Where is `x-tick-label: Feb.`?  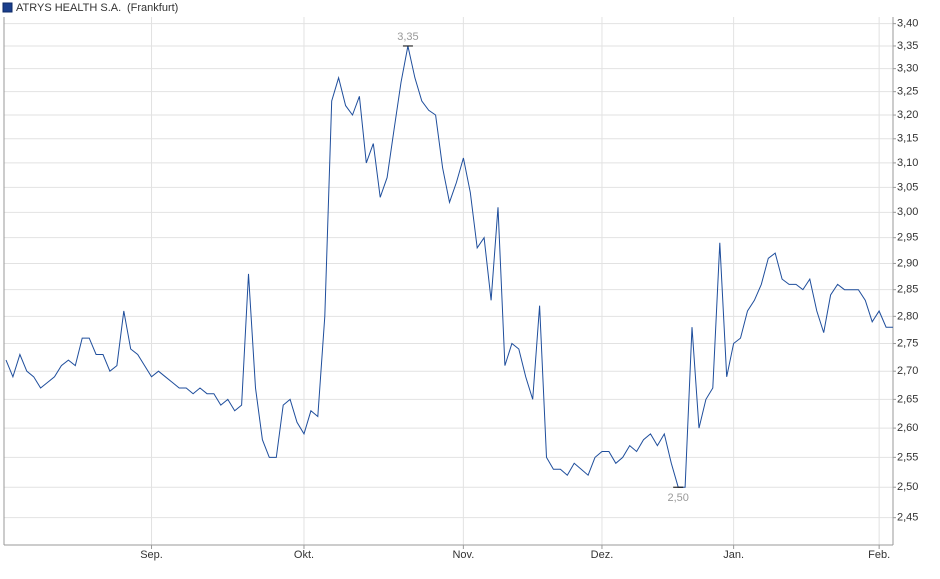 x-tick-label: Feb. is located at coordinates (879, 555).